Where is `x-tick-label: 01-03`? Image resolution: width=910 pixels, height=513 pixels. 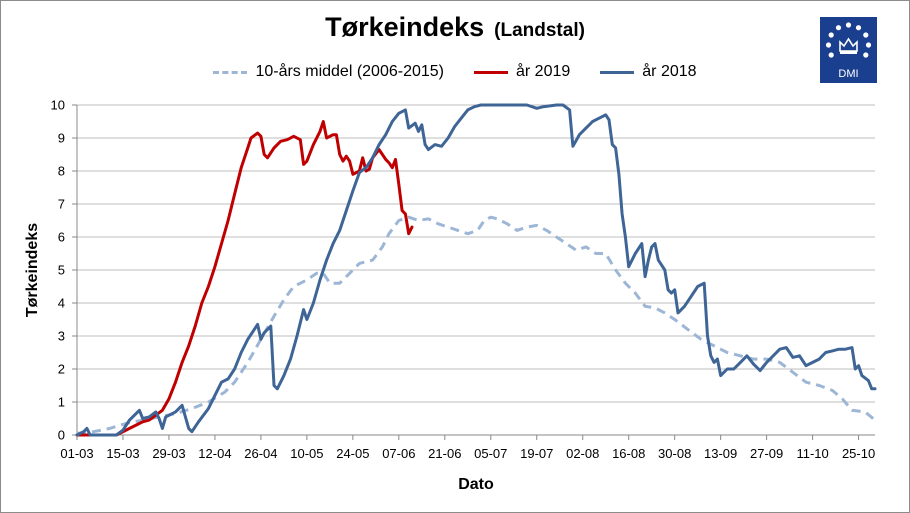
x-tick-label: 01-03 is located at coordinates (76, 453).